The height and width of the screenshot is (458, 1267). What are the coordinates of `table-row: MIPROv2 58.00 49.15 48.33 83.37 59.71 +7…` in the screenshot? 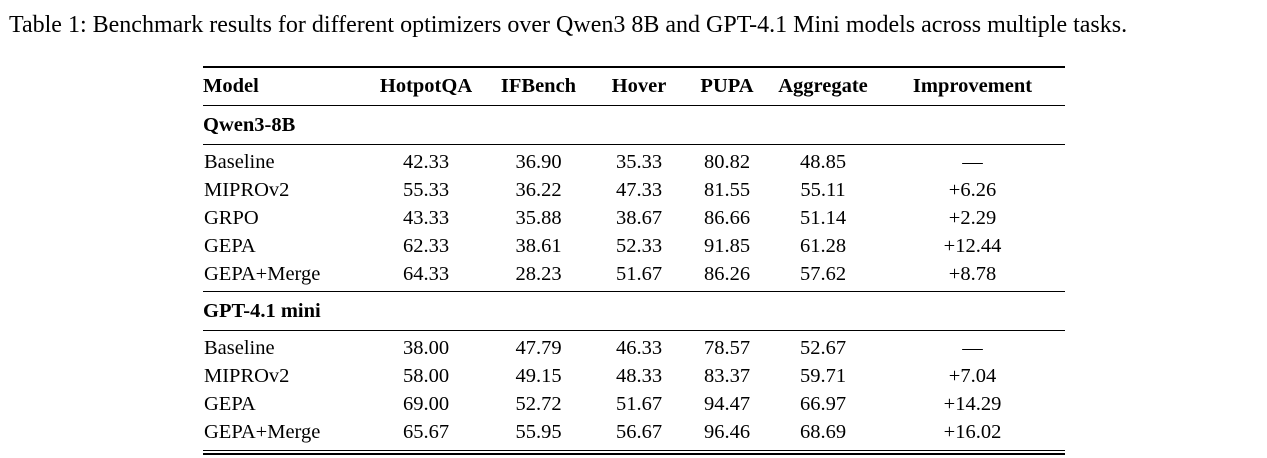 It's located at (634, 376).